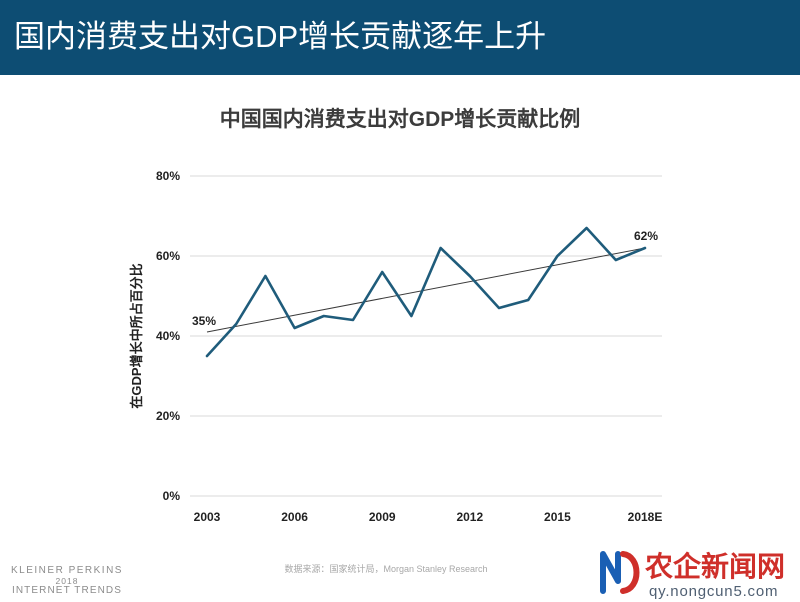  Describe the element at coordinates (172, 496) in the screenshot. I see `y-tick-label: 0%` at that location.